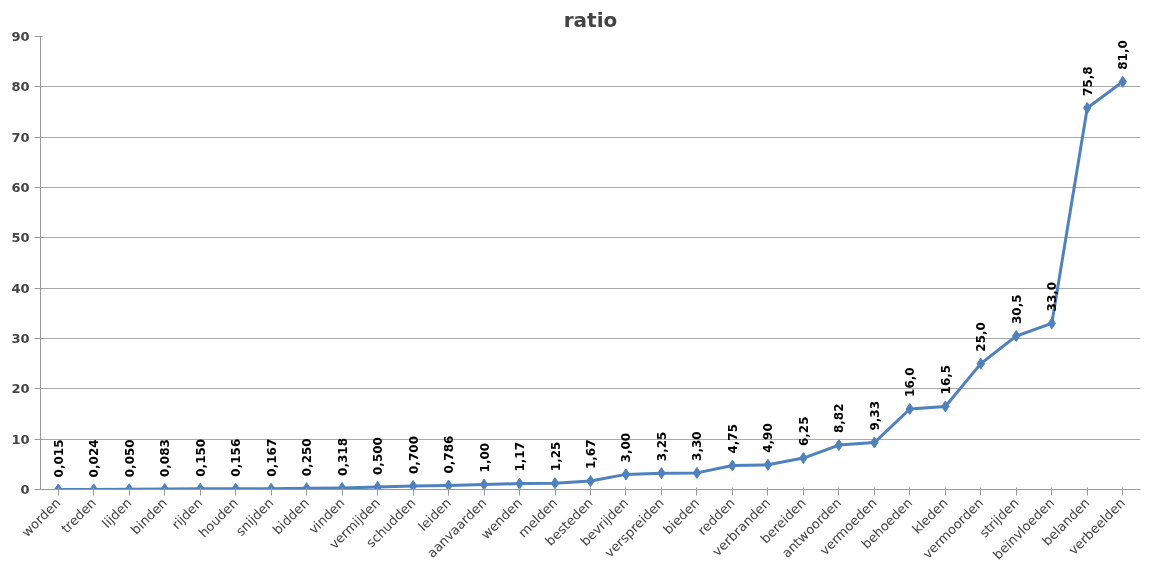 The image size is (1169, 579). I want to click on y-tick-label: 0, so click(25, 489).